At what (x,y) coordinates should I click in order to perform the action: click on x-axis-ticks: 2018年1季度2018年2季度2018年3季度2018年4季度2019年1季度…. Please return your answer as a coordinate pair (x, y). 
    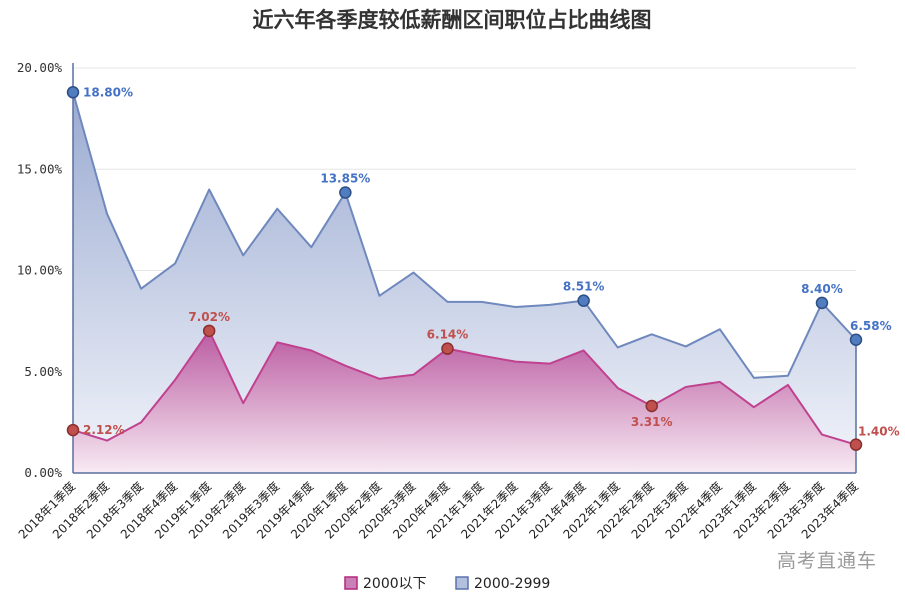
    Looking at the image, I should click on (438, 510).